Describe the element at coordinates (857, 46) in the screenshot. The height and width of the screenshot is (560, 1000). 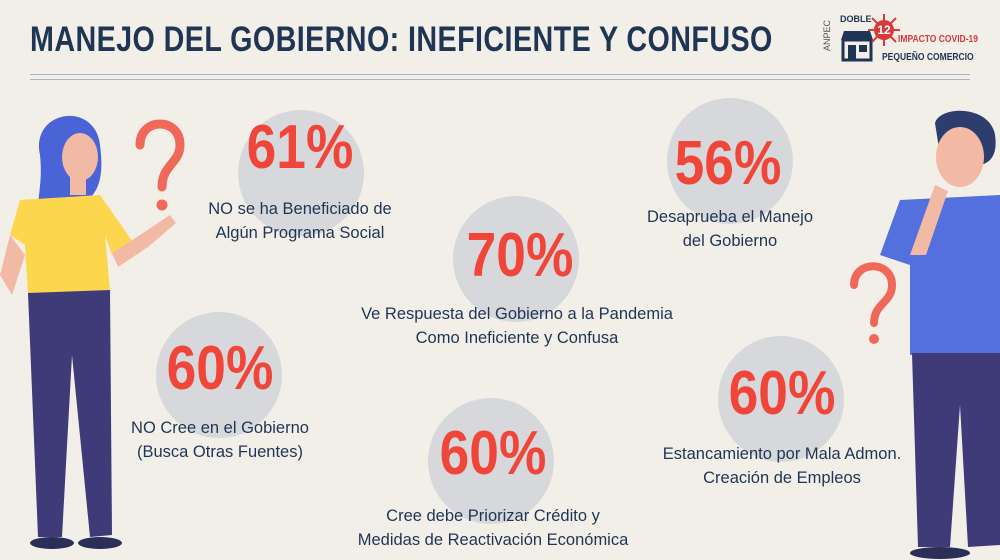
I see `shop-icon` at that location.